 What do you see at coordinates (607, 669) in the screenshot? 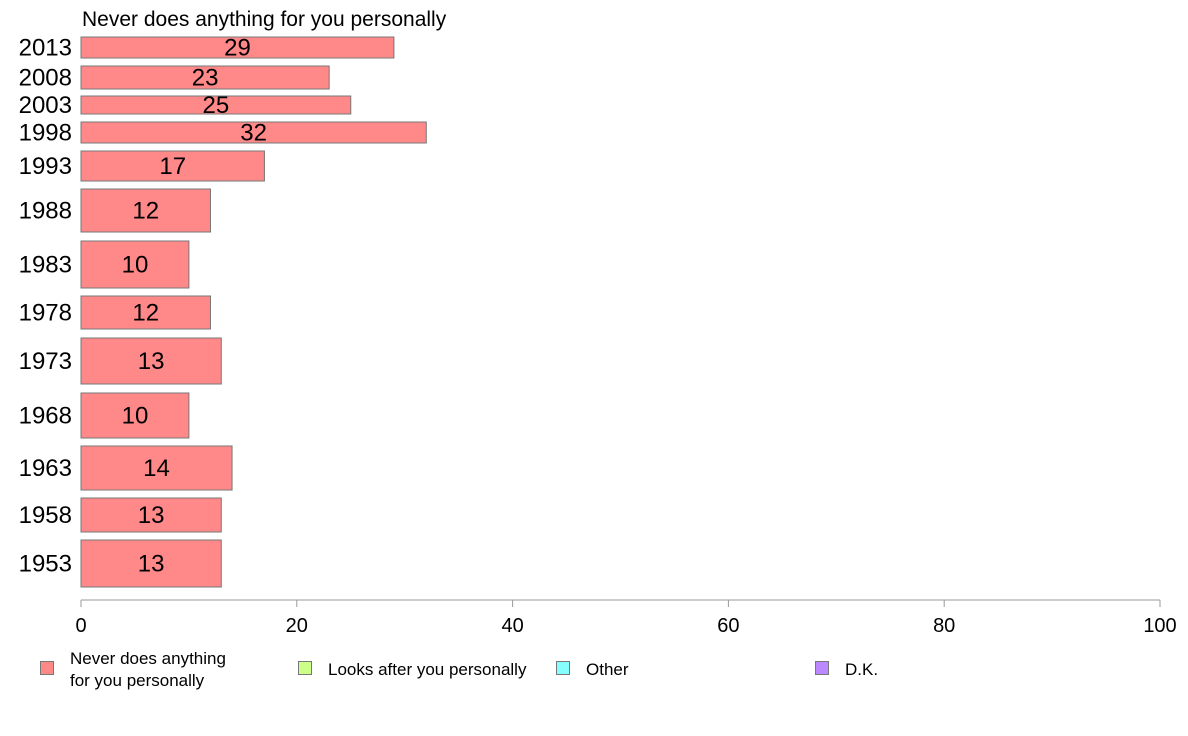
I see `legend-label-other: Other` at bounding box center [607, 669].